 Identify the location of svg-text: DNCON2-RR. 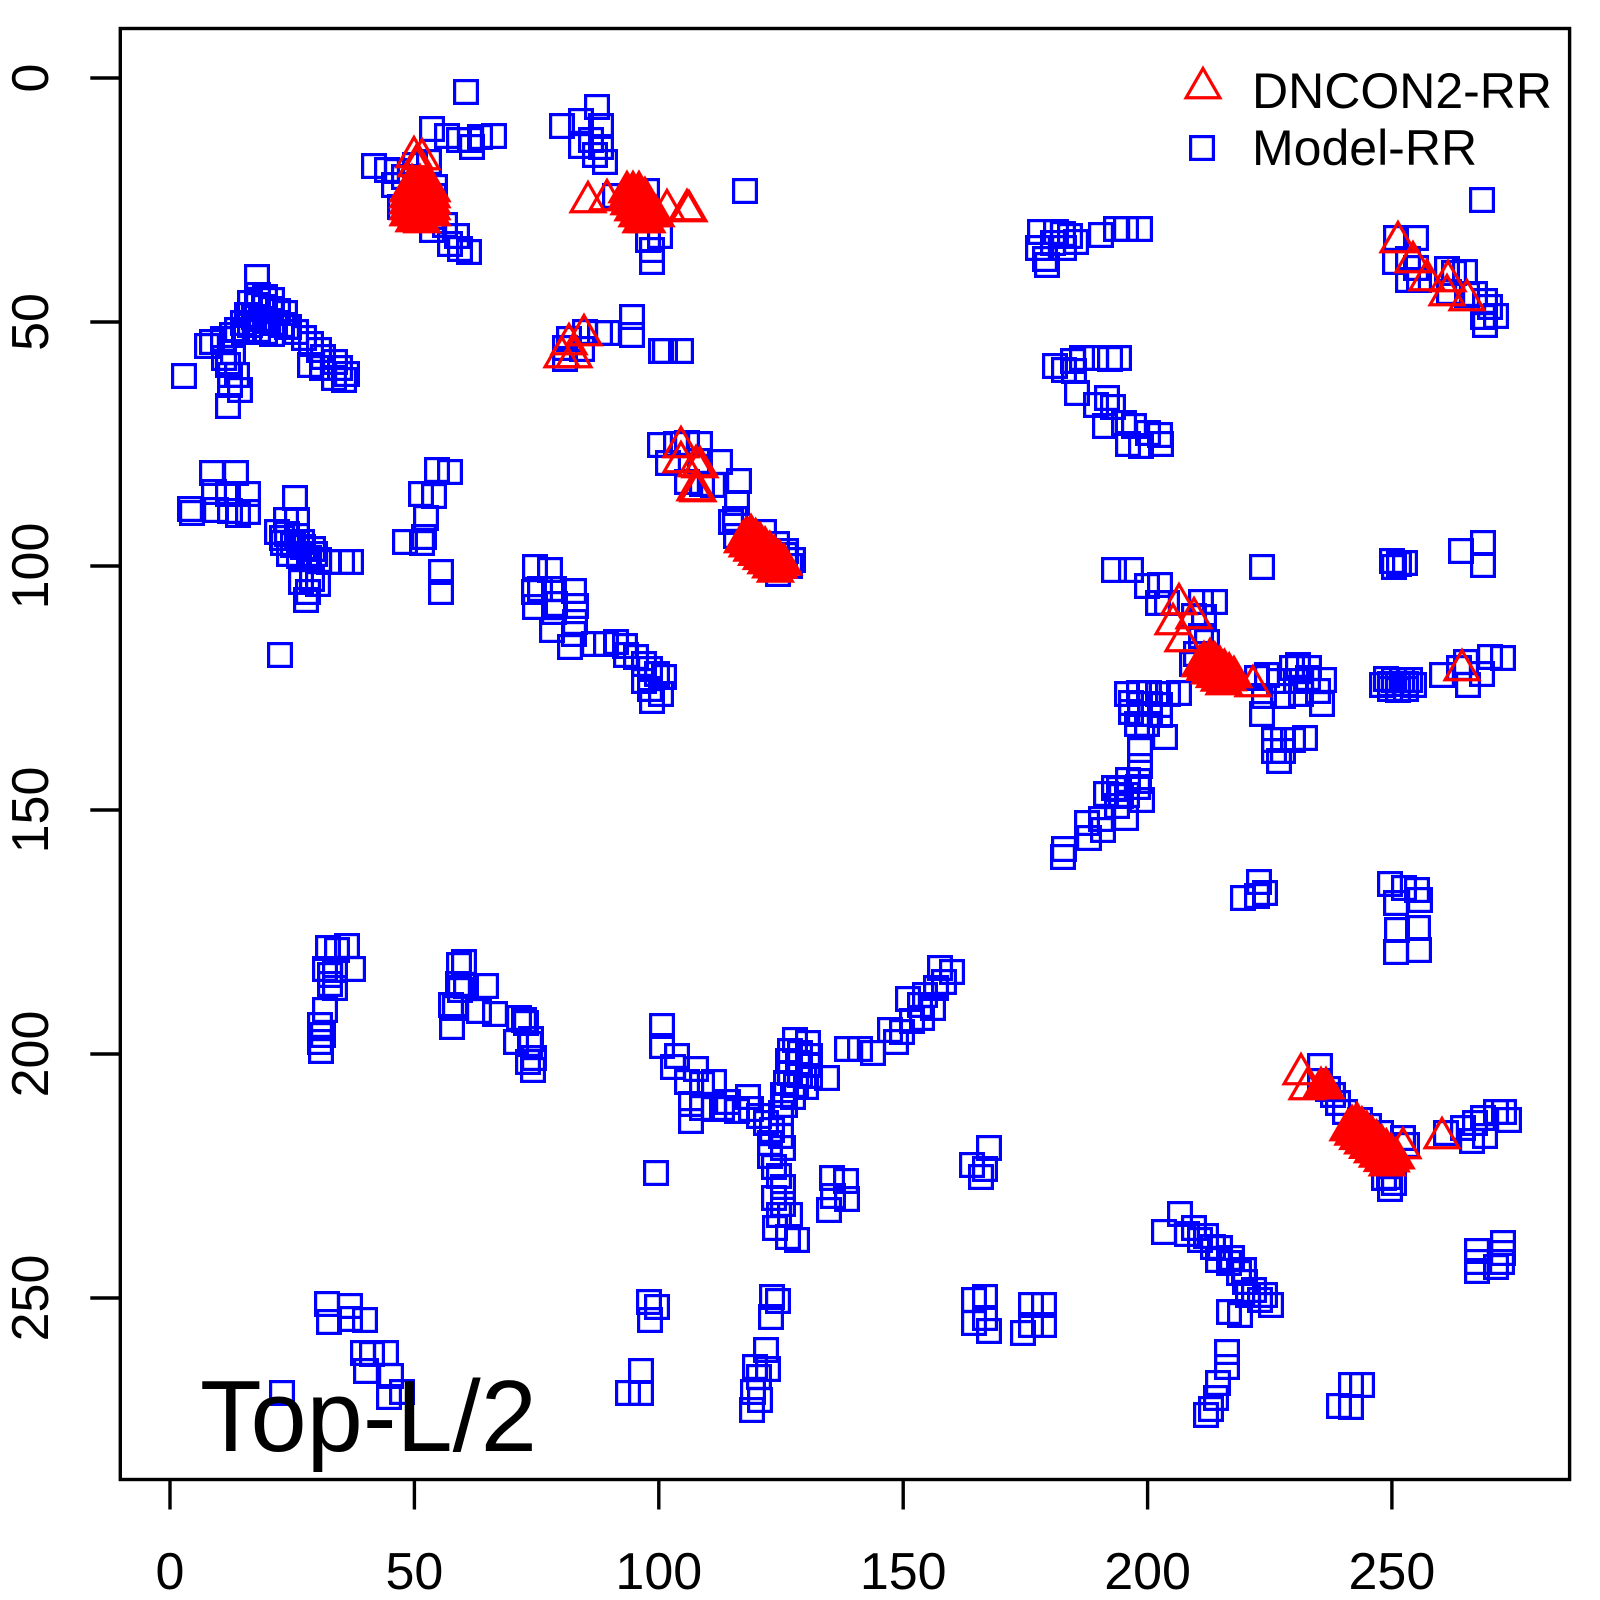
(1402, 91).